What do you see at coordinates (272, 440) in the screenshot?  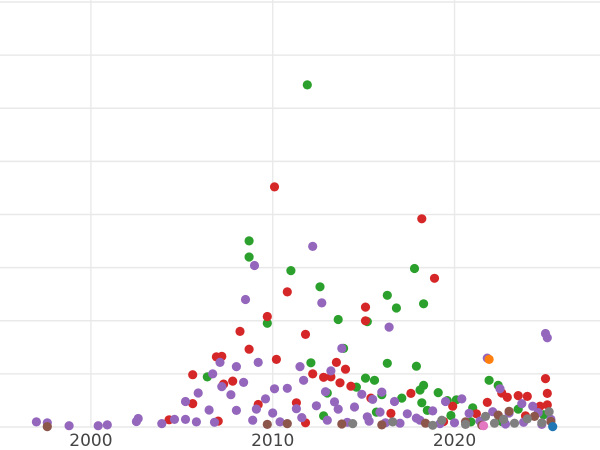 I see `x-tick-label: 2010` at bounding box center [272, 440].